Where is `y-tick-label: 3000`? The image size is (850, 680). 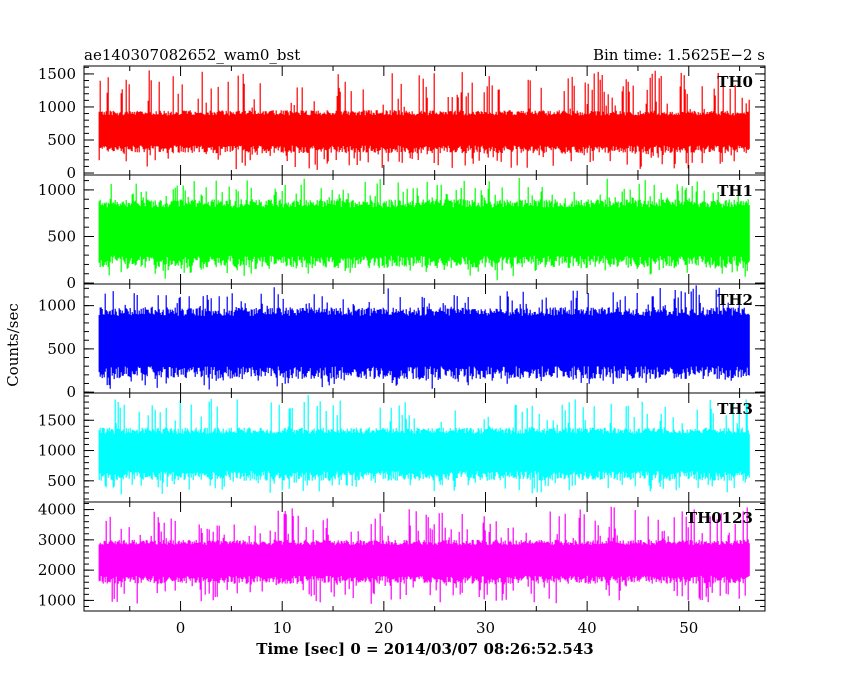 y-tick-label: 3000 is located at coordinates (57, 540).